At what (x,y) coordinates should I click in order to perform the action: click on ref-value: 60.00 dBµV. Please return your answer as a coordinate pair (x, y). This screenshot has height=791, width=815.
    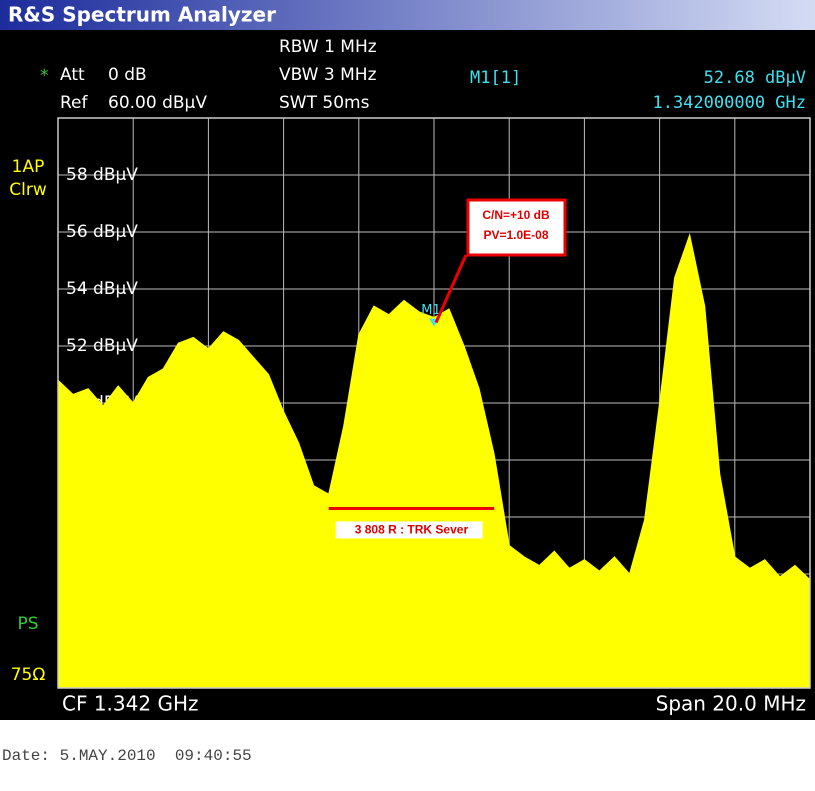
    Looking at the image, I should click on (157, 103).